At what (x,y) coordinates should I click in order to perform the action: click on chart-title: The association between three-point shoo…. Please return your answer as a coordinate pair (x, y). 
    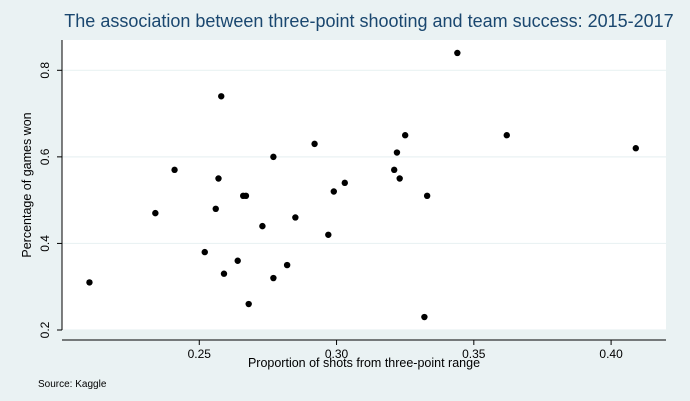
    Looking at the image, I should click on (368, 21).